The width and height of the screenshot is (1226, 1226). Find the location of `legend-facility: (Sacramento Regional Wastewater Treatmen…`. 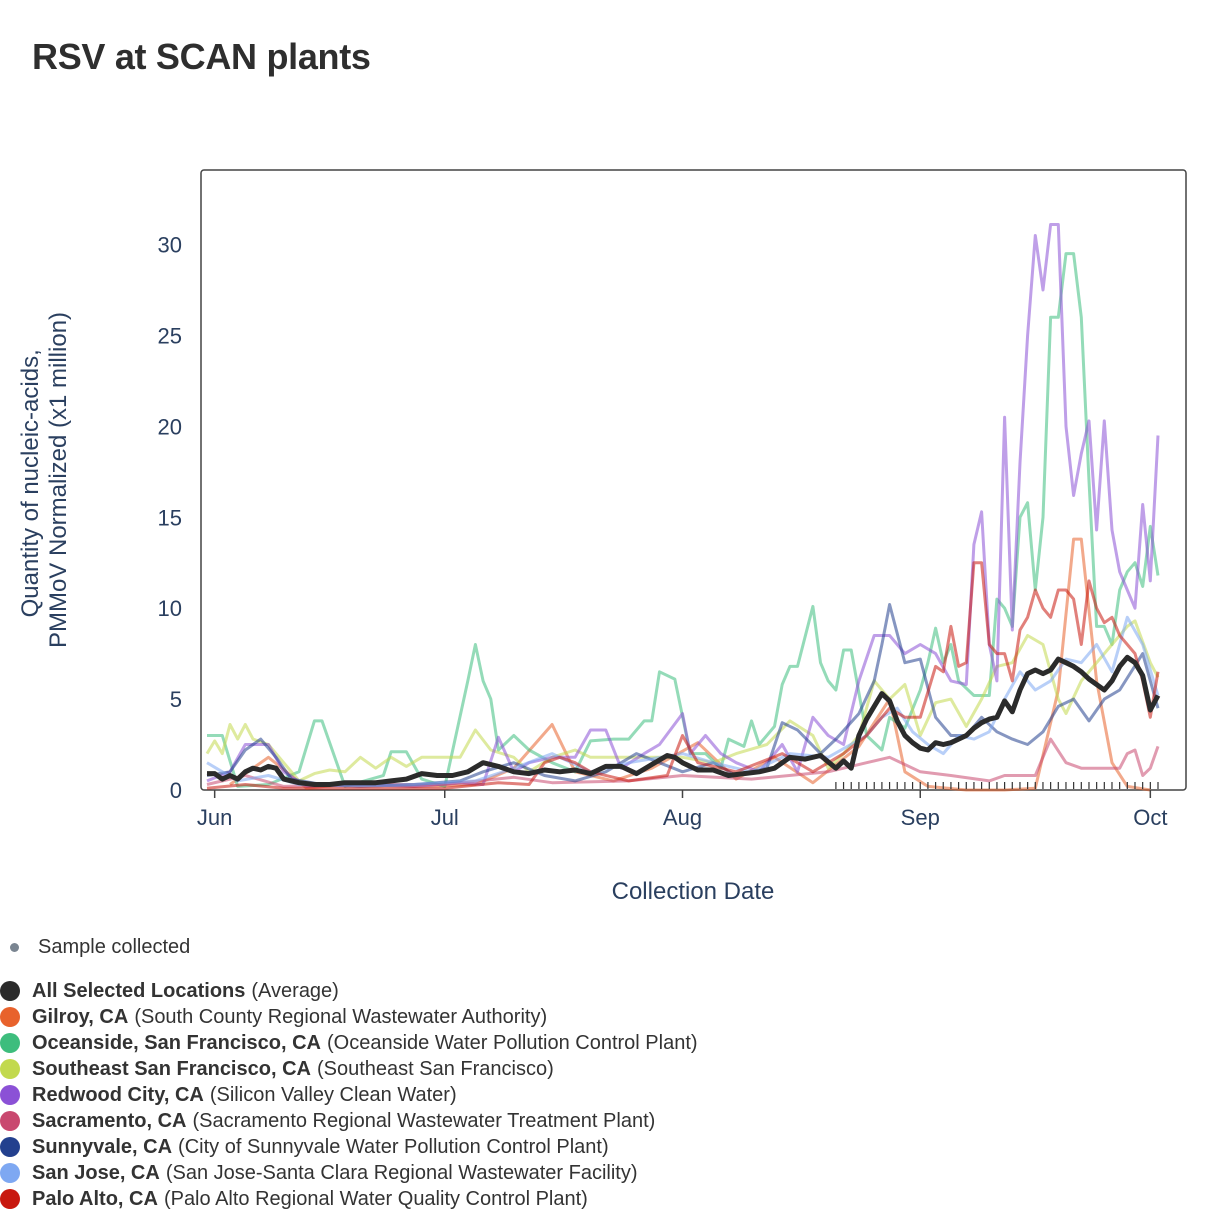

legend-facility: (Sacramento Regional Wastewater Treatmen… is located at coordinates (424, 1120).